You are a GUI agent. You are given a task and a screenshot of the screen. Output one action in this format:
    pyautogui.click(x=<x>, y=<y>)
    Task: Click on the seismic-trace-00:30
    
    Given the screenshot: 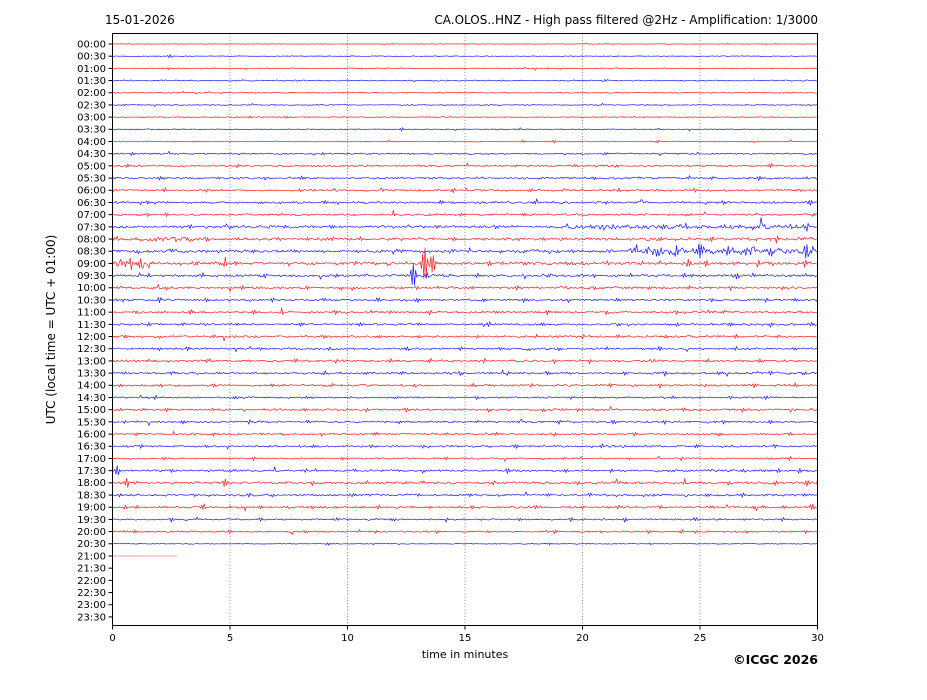 What is the action you would take?
    pyautogui.click(x=465, y=56)
    